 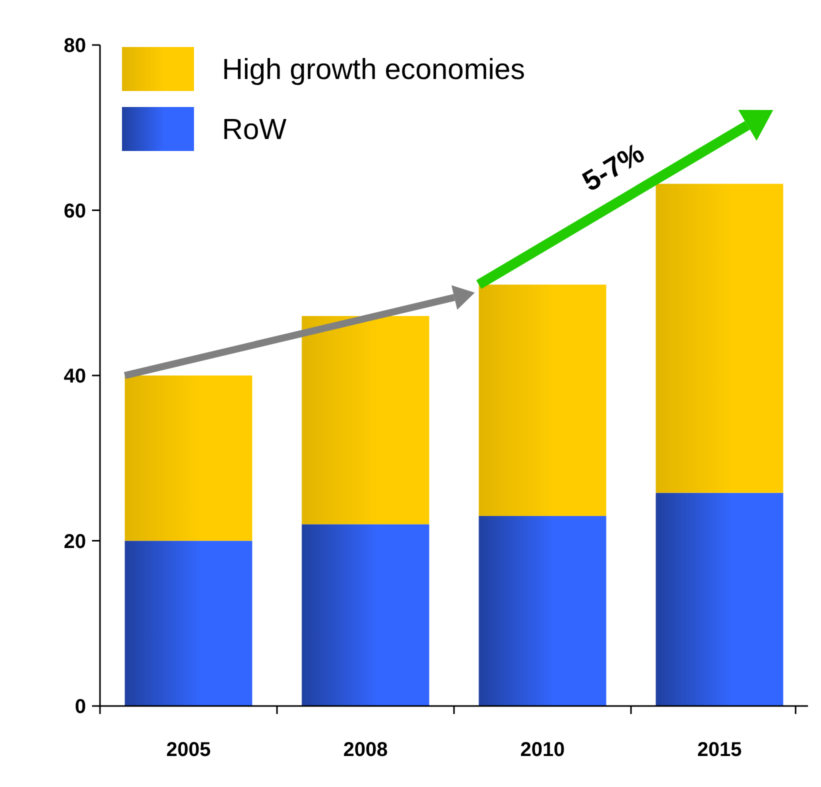 I want to click on y-tick-label: 0, so click(x=80, y=707).